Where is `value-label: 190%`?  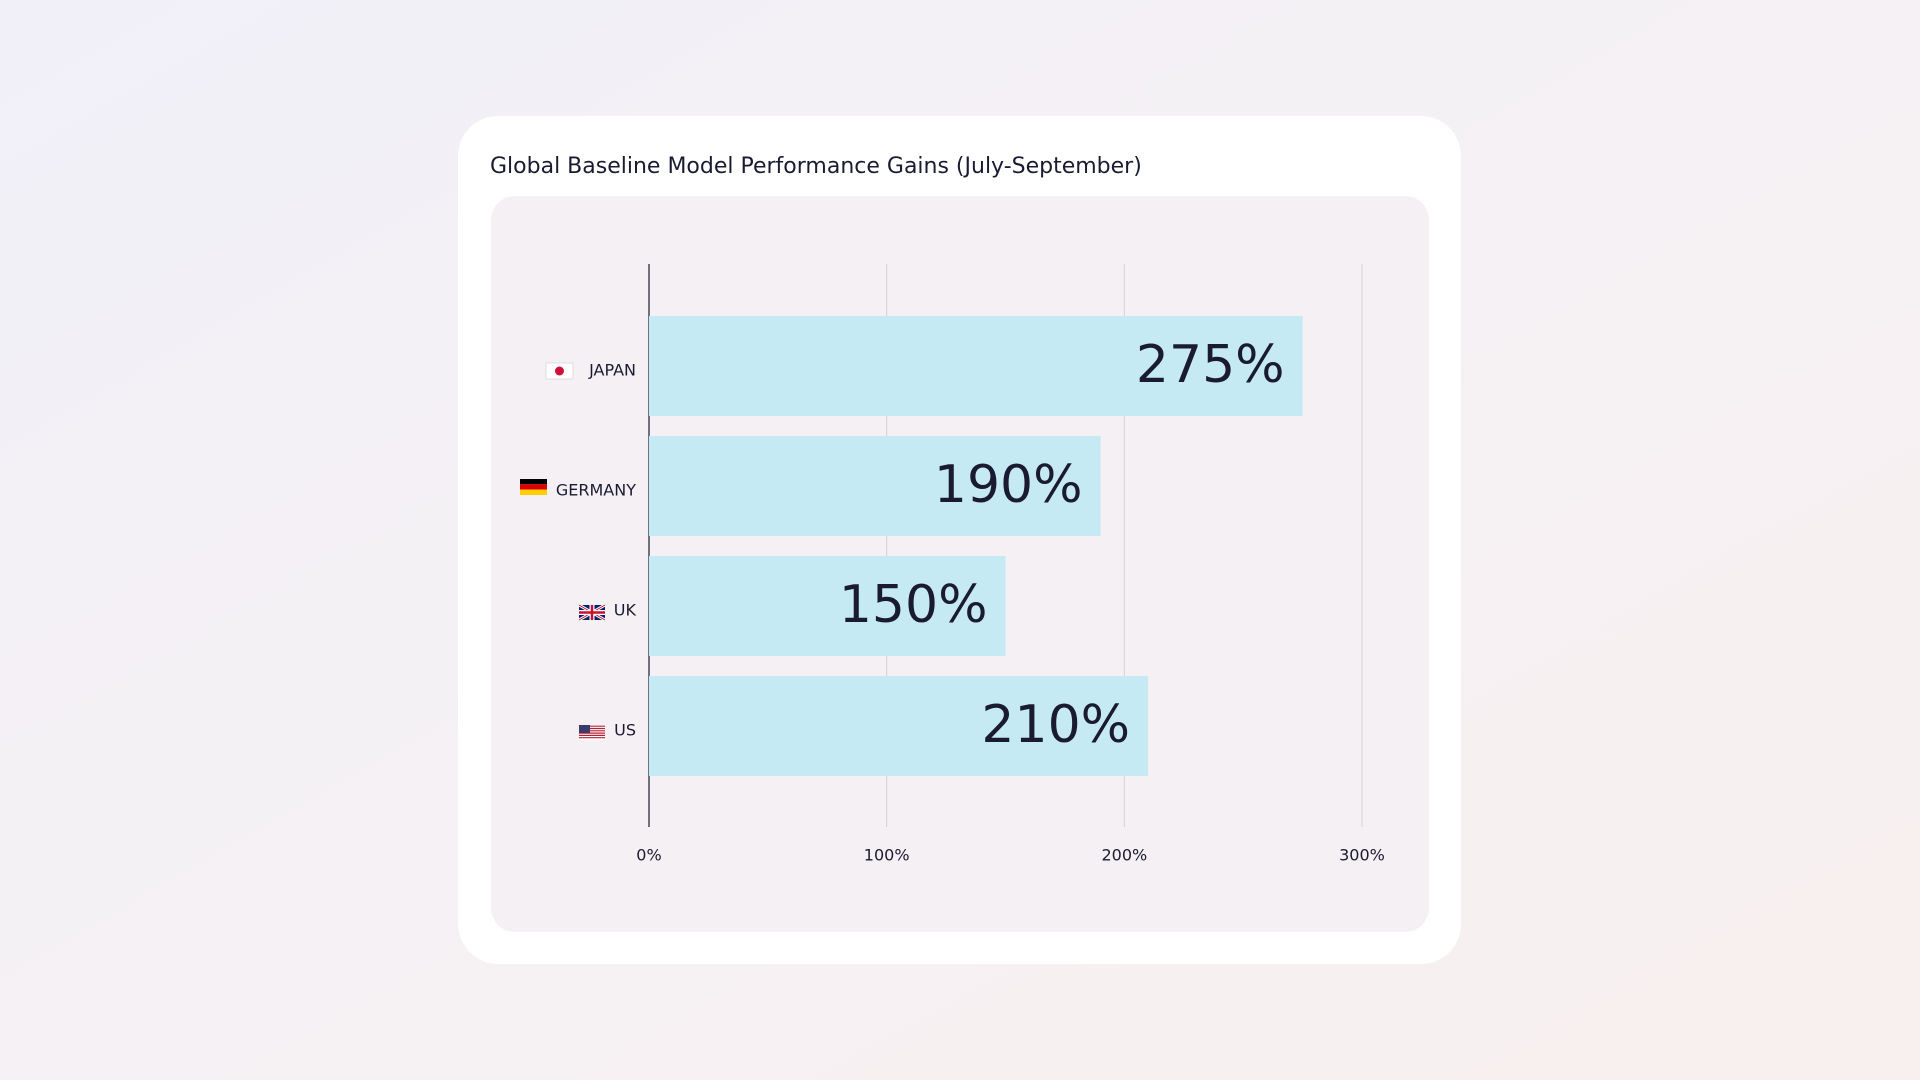 value-label: 190% is located at coordinates (1008, 485).